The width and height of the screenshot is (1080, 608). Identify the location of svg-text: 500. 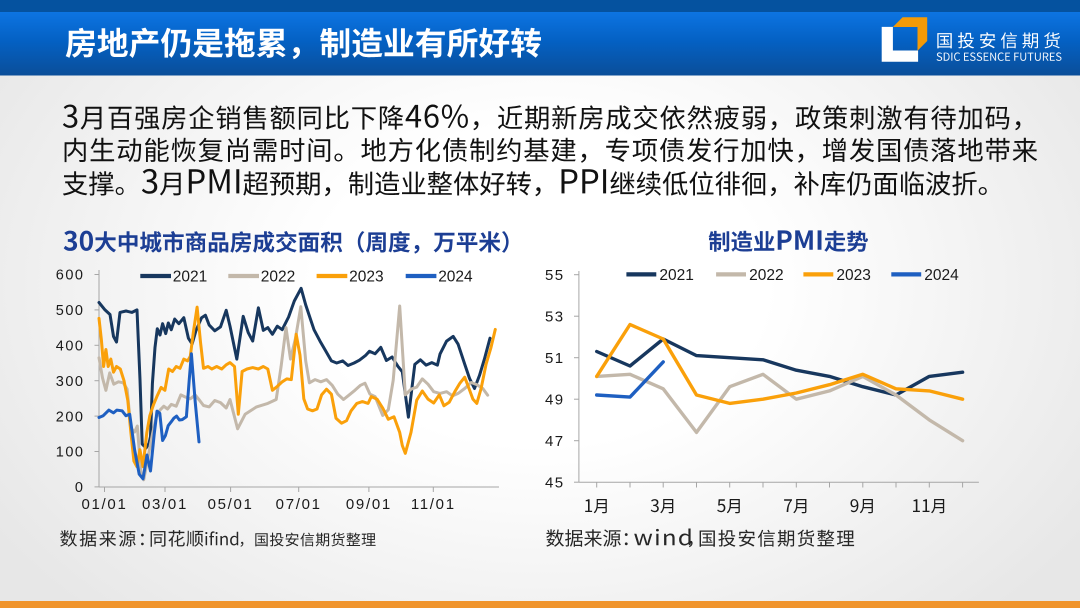
(70, 311).